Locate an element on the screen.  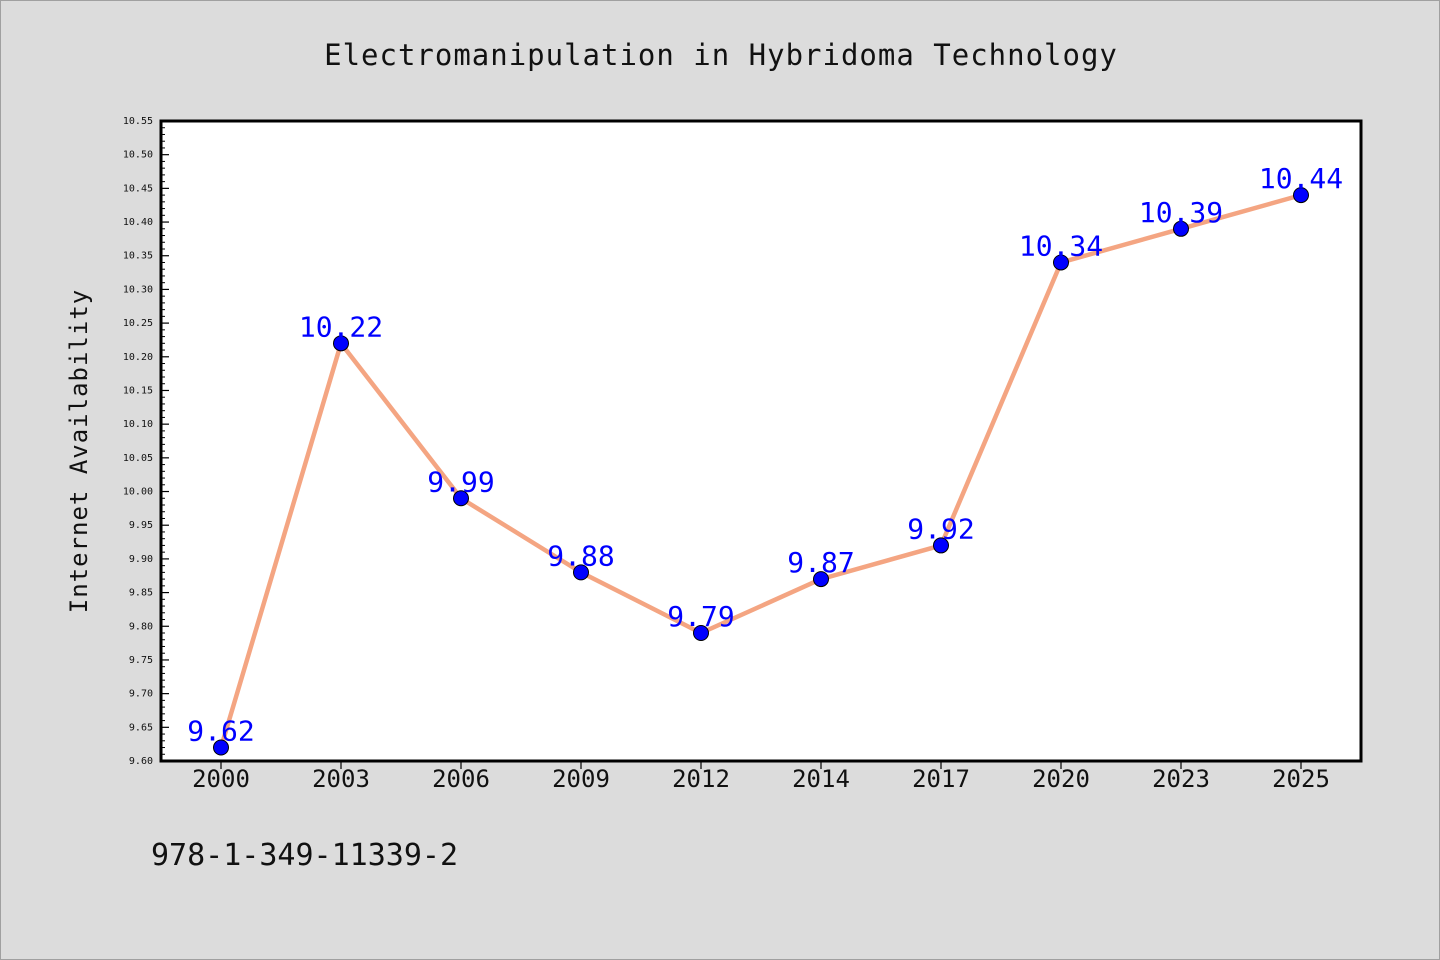
y-tick-label: 9.85 is located at coordinates (141, 593).